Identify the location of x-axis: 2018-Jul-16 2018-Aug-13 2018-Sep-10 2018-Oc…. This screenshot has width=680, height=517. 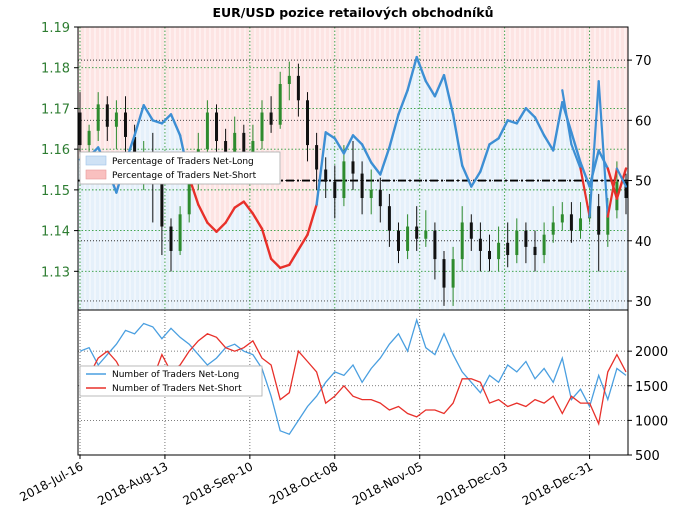
(306, 481).